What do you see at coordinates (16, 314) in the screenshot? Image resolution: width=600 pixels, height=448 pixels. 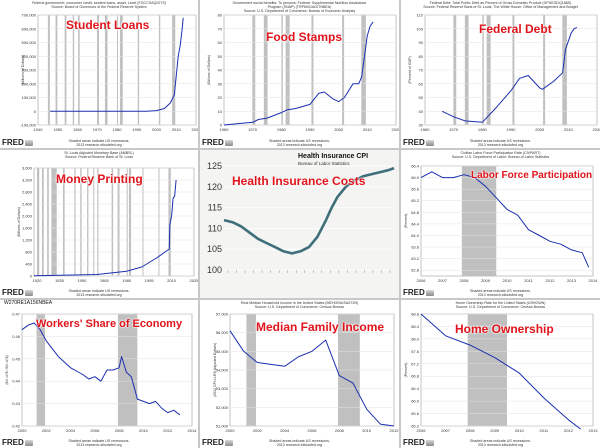 I see `y-tick-label: 0.47` at bounding box center [16, 314].